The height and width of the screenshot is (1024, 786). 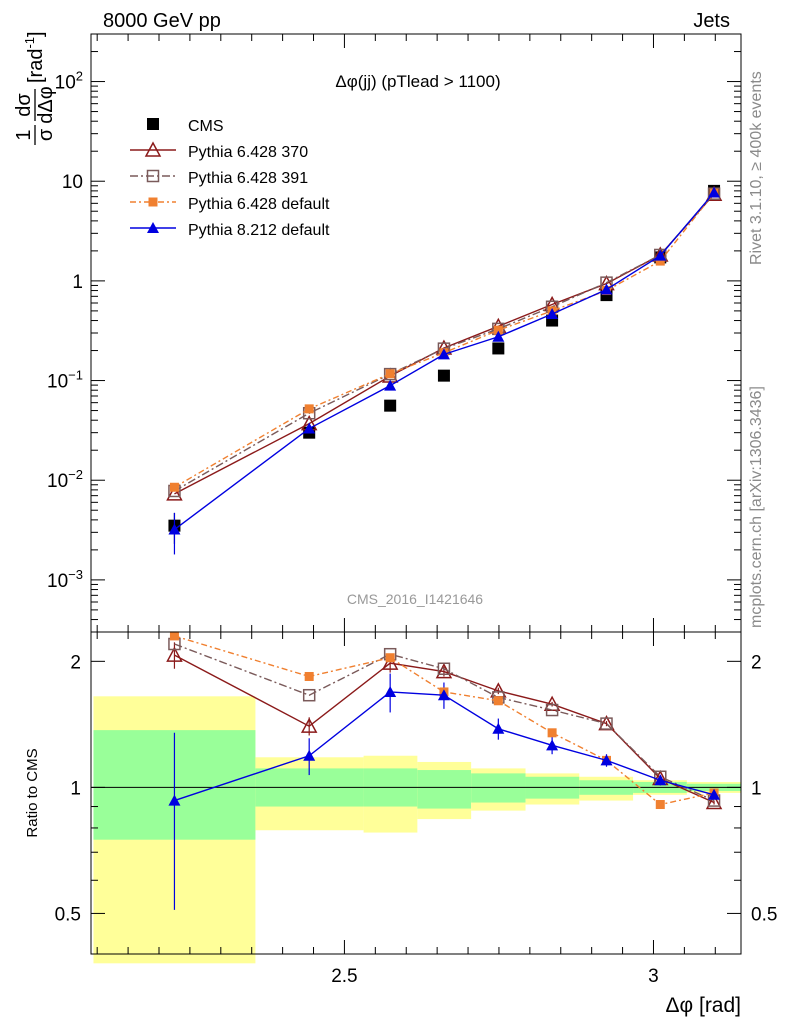 What do you see at coordinates (29, 43) in the screenshot?
I see `ylabel-unit-sup: -1` at bounding box center [29, 43].